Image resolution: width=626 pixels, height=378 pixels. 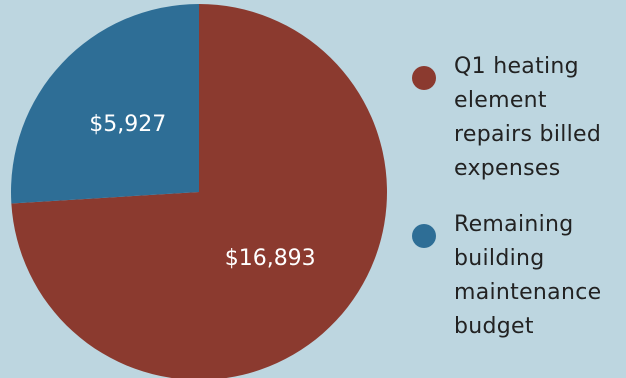 What do you see at coordinates (127, 124) in the screenshot?
I see `pie-label-remaining-budget: $5,927` at bounding box center [127, 124].